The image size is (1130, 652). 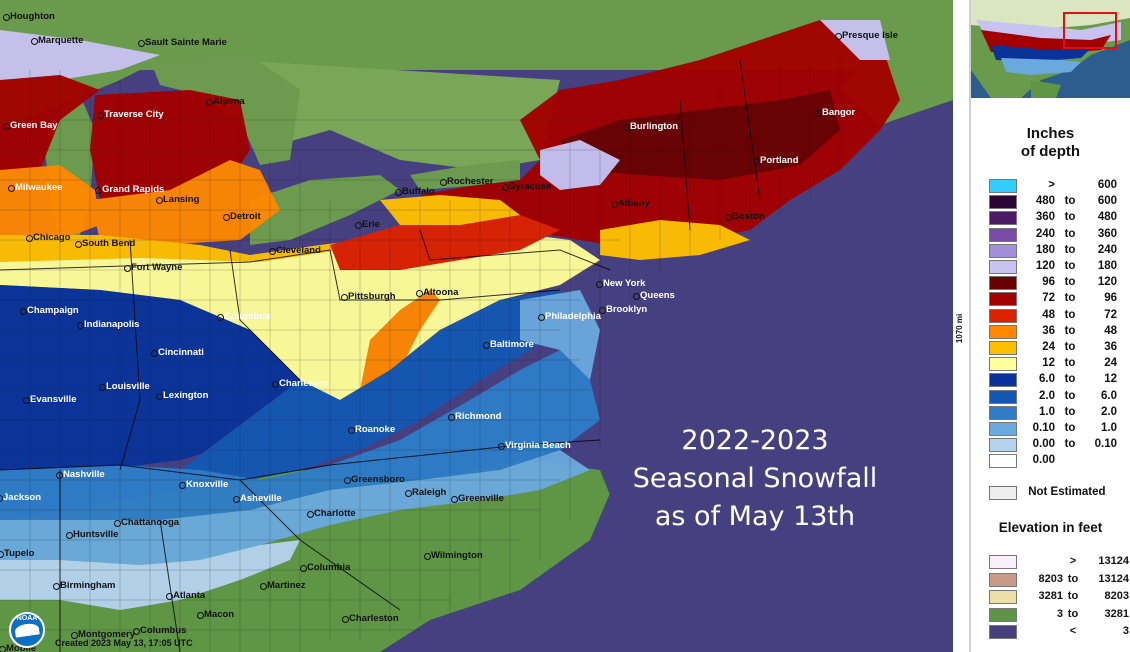 What do you see at coordinates (133, 189) in the screenshot?
I see `city-label: Grand Rapids` at bounding box center [133, 189].